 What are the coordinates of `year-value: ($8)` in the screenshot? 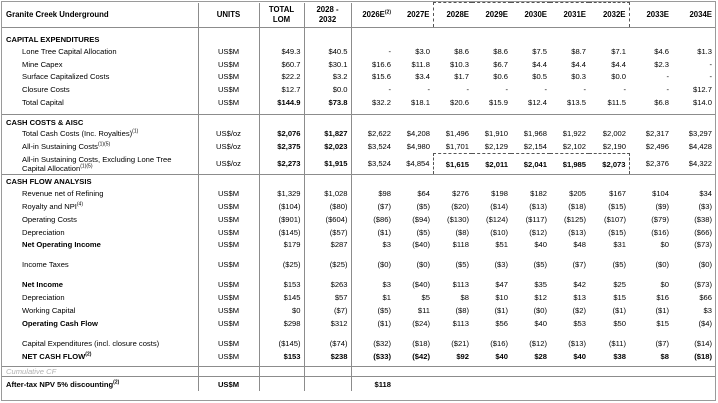 It's located at (462, 232).